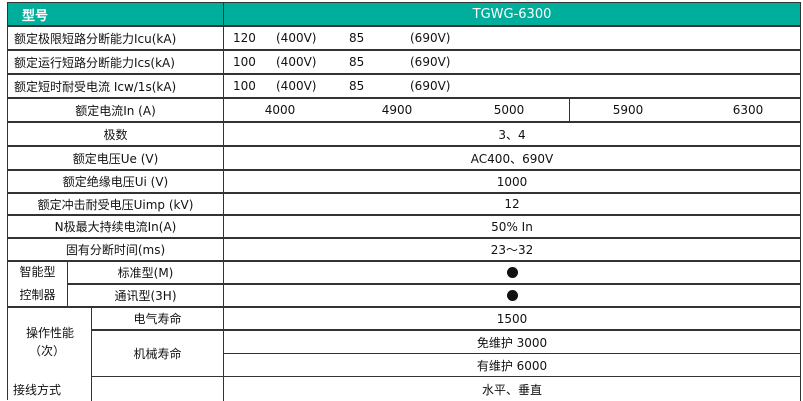  What do you see at coordinates (512, 204) in the screenshot?
I see `uimp-value: 12` at bounding box center [512, 204].